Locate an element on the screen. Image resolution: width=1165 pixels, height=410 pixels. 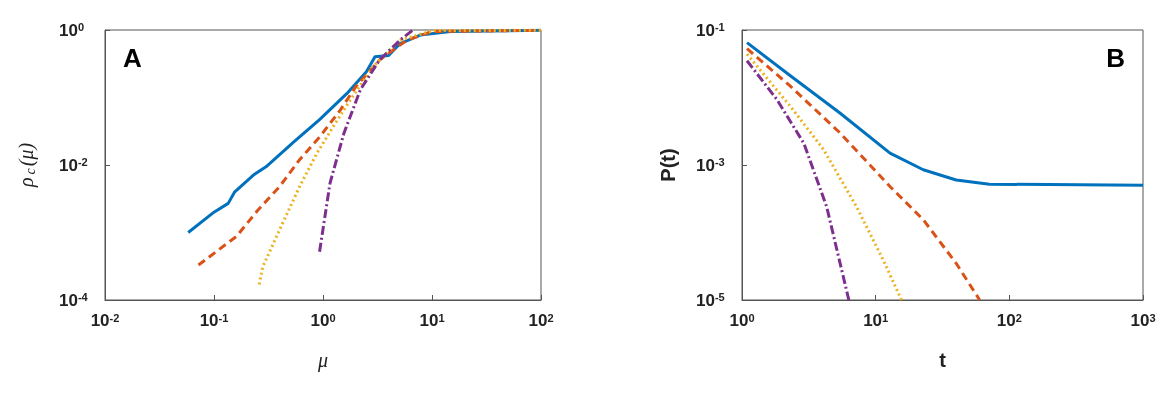
y-axis-title: ρc(μ) is located at coordinates (26, 165).